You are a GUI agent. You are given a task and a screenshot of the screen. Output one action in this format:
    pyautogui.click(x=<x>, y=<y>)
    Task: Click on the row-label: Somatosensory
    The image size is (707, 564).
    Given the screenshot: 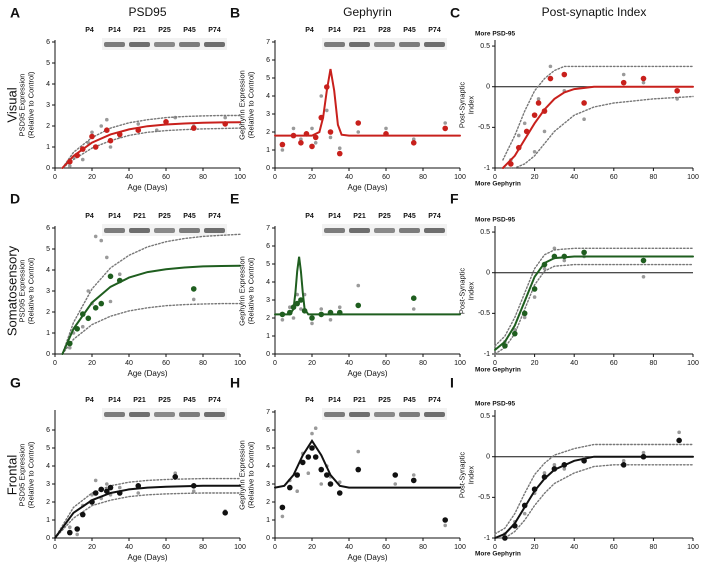 What is the action you would take?
    pyautogui.click(x=11, y=290)
    